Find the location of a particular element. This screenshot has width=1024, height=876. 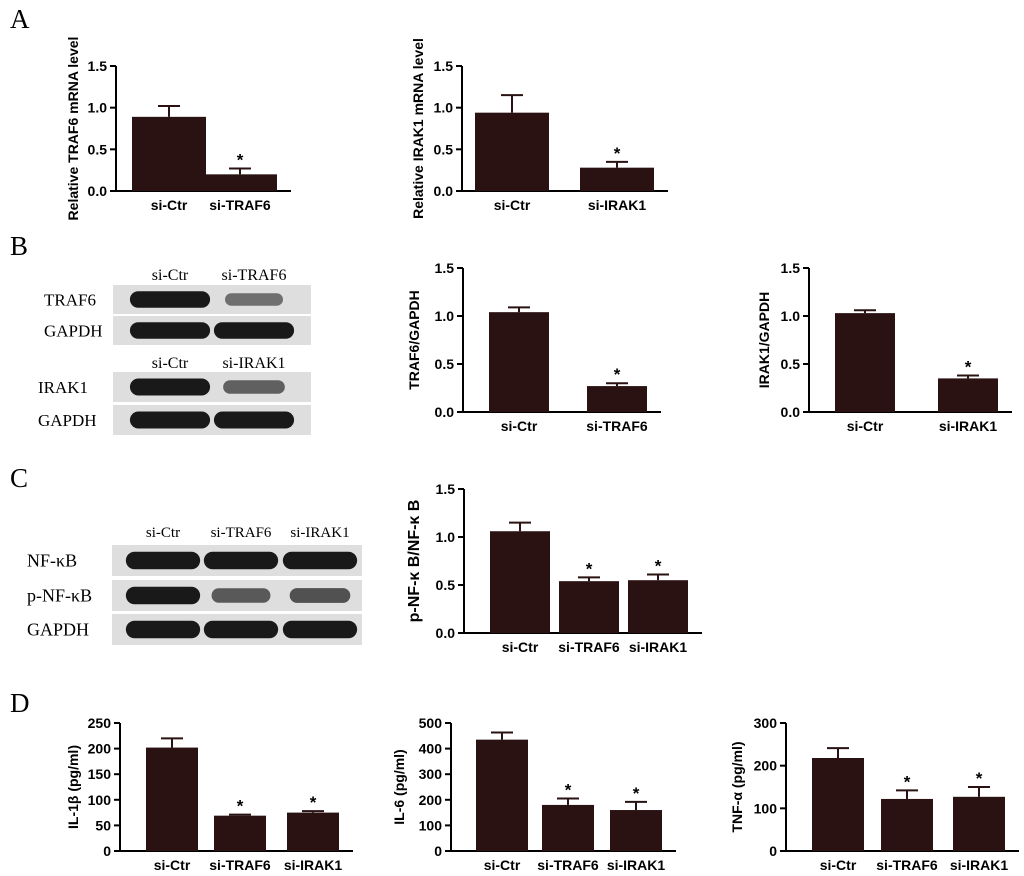

panel-letter-a: A is located at coordinates (20, 19).